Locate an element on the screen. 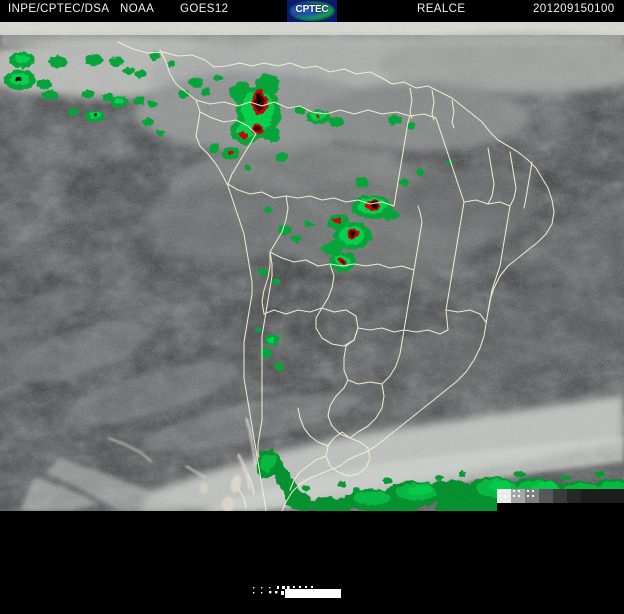 The image size is (624, 614). cptec-logo: CPTEC is located at coordinates (312, 11).